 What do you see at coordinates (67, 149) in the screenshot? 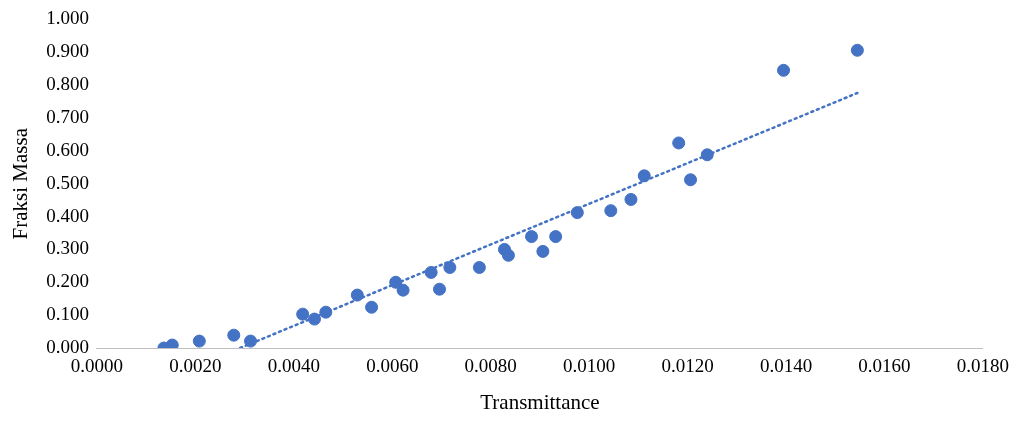
I see `y-tick-label: 0.600` at bounding box center [67, 149].